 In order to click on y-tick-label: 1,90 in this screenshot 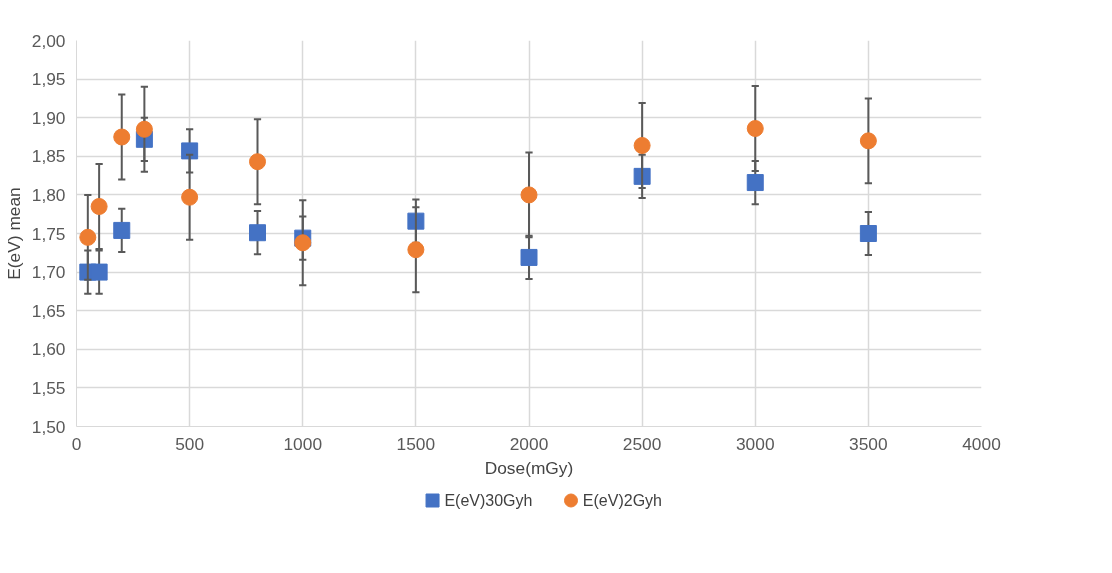, I will do `click(48, 117)`.